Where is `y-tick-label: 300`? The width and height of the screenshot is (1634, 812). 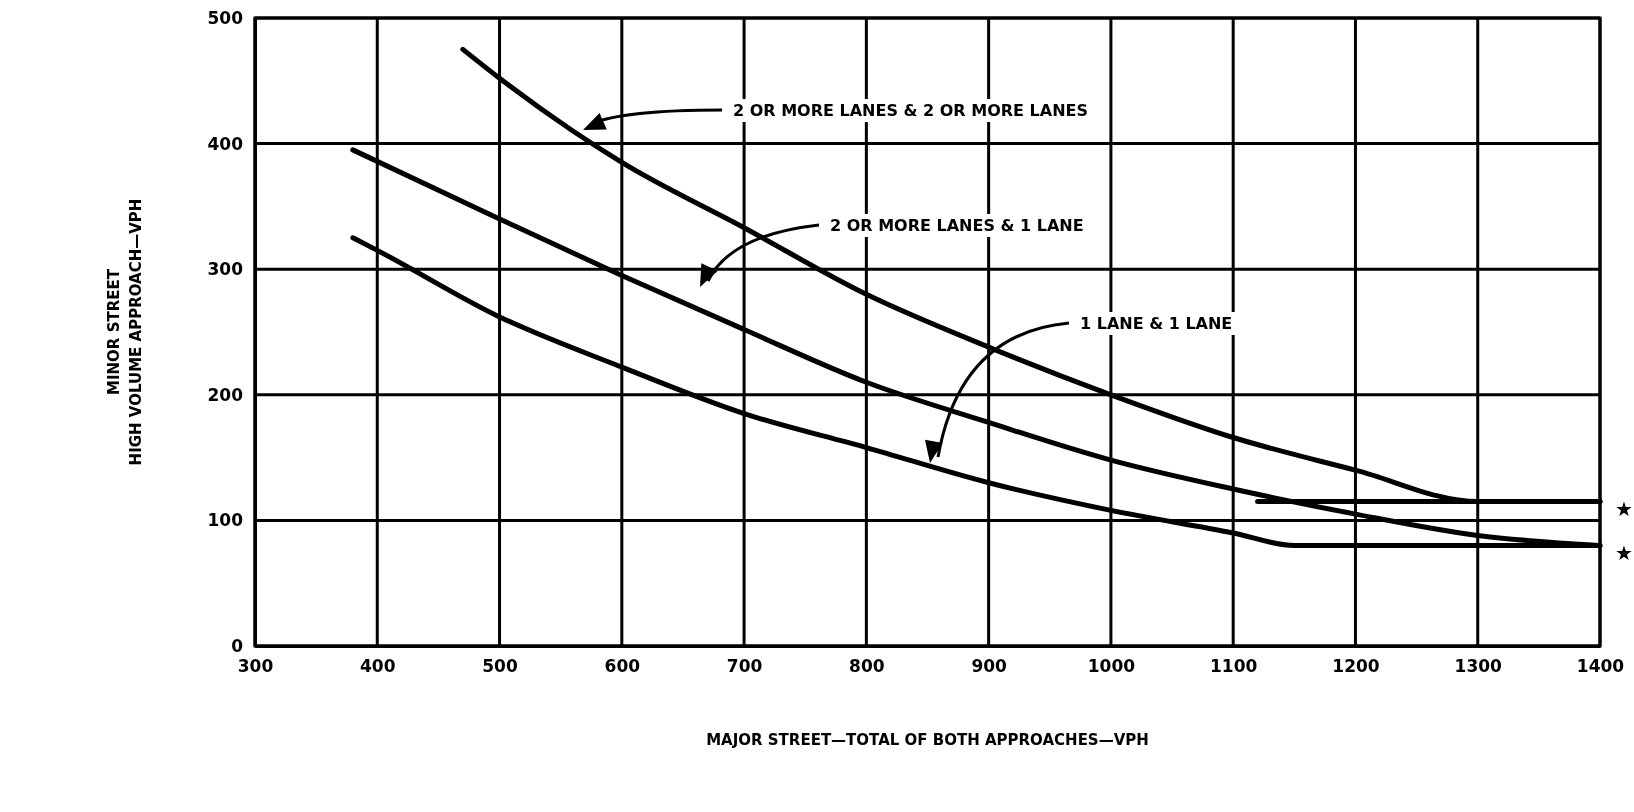
y-tick-label: 300 is located at coordinates (225, 269).